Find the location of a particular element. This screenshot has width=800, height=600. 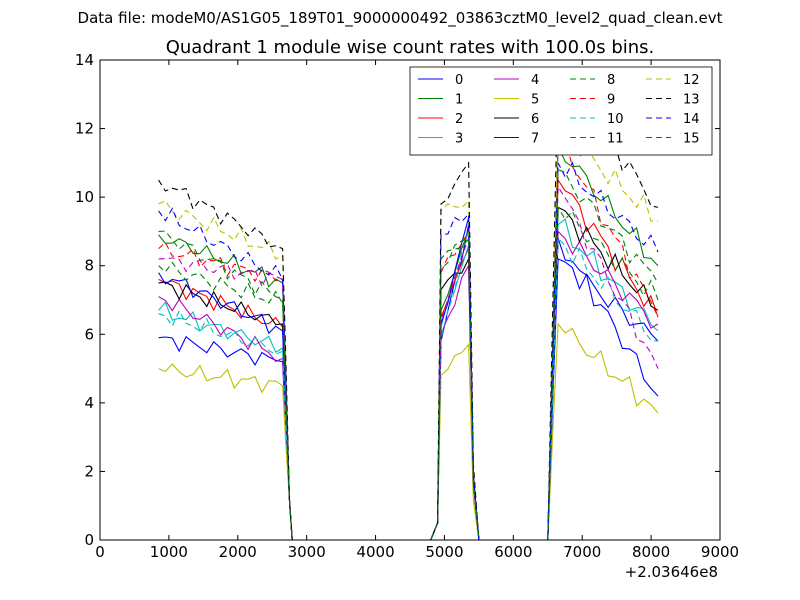

legend-label-4: 4 is located at coordinates (535, 80).